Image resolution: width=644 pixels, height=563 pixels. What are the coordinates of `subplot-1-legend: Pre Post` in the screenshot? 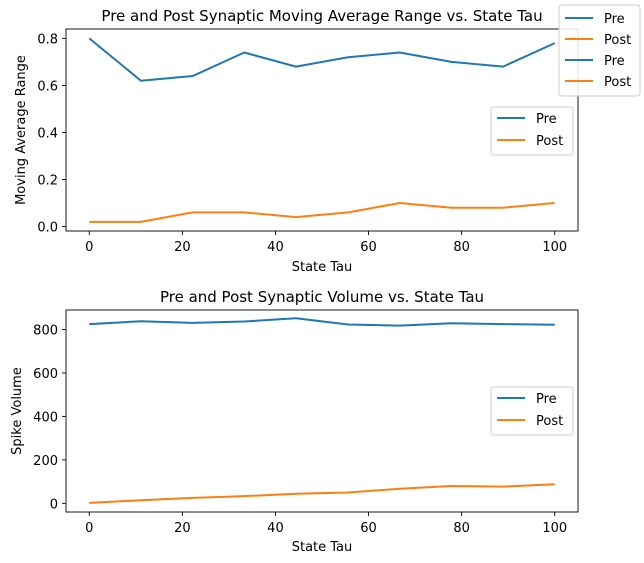 It's located at (532, 131).